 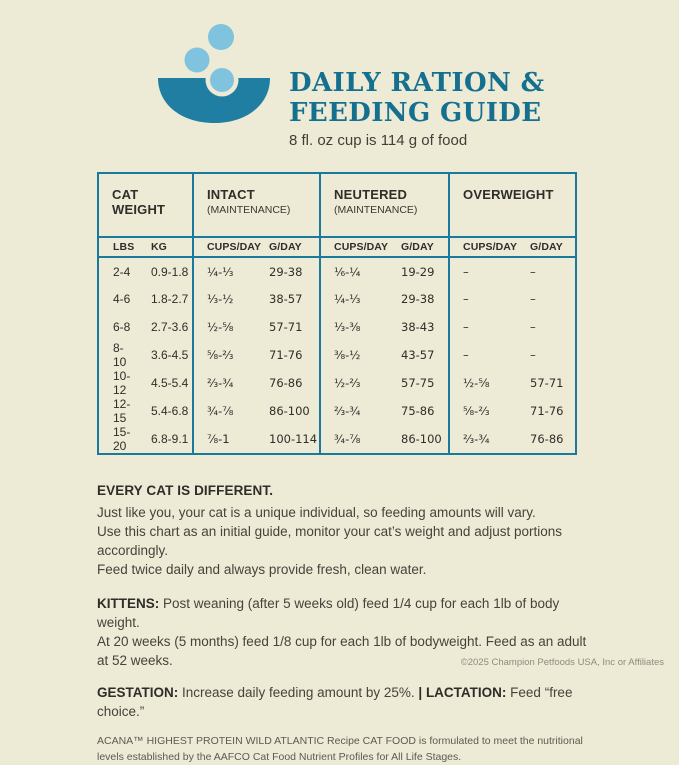 I want to click on table-cell: ⅙-¼, so click(x=354, y=271).